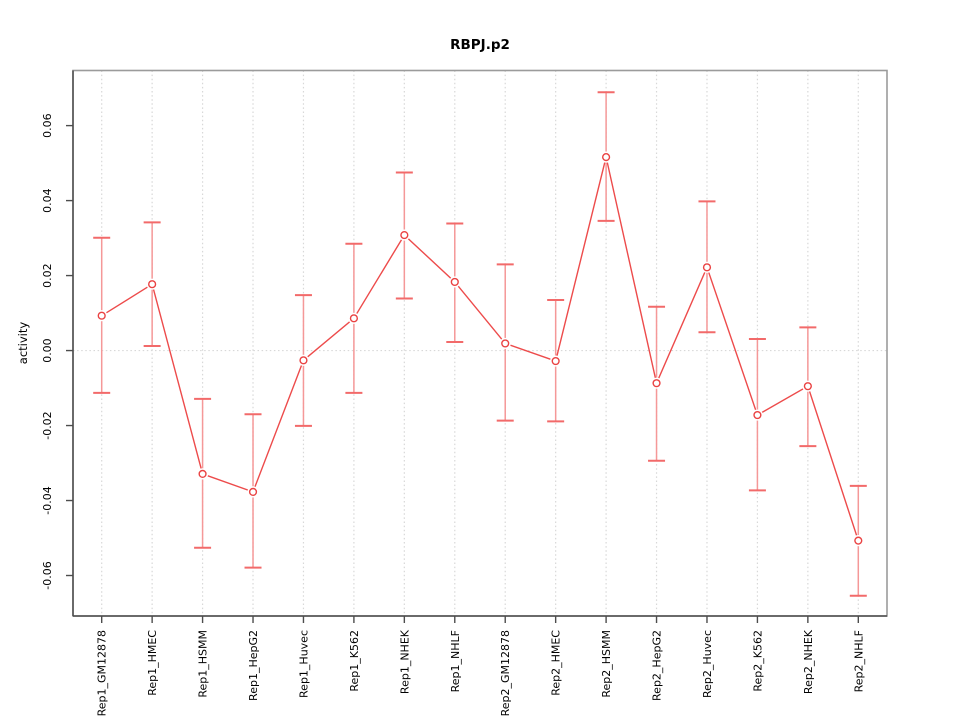 The height and width of the screenshot is (720, 960). I want to click on x-tick-label: Rep2_NHEK, so click(808, 661).